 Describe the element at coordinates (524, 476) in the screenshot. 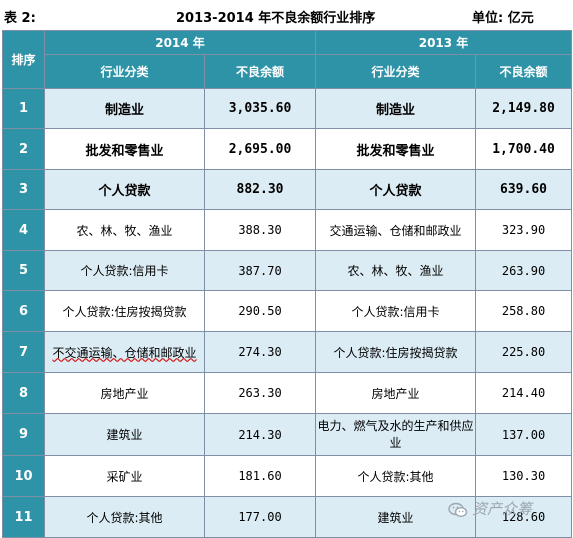

I see `amount-2013-cell: 130.30` at that location.